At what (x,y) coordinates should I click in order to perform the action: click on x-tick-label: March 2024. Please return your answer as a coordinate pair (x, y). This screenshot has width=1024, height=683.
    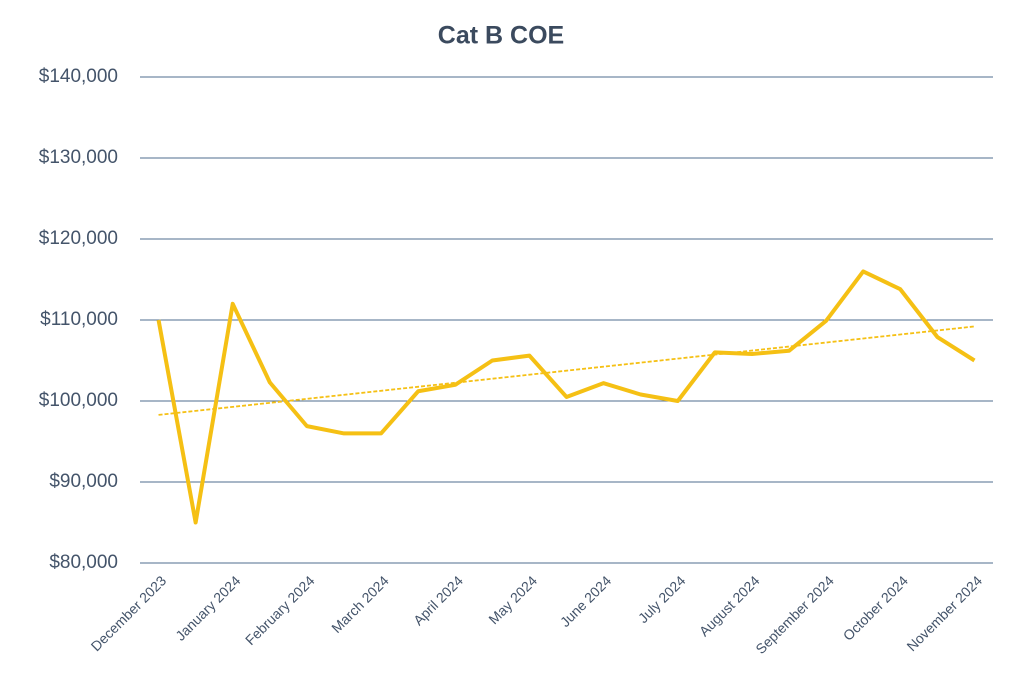
    Looking at the image, I should click on (360, 604).